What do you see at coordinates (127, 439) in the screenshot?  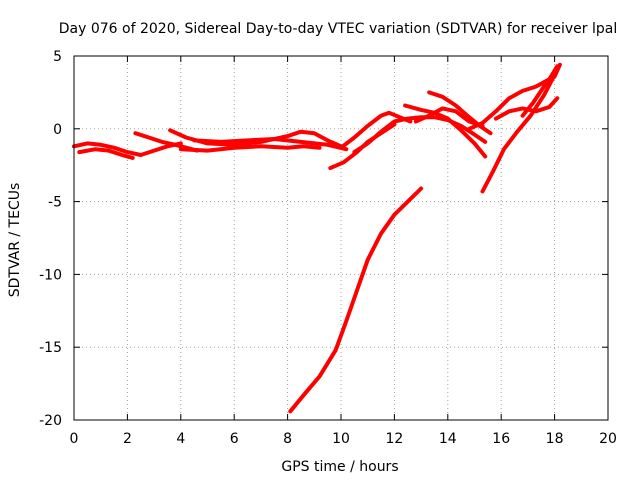 I see `x-tick-label: 2` at bounding box center [127, 439].